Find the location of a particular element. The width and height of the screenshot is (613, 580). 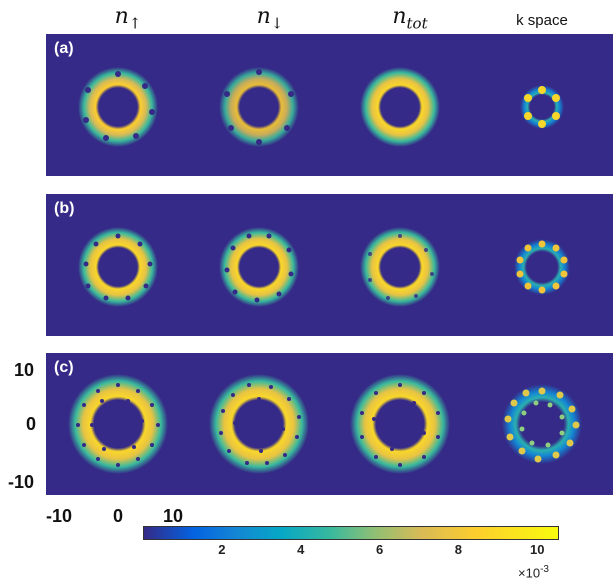

column-title-n-down: n↓ is located at coordinates (270, 18).